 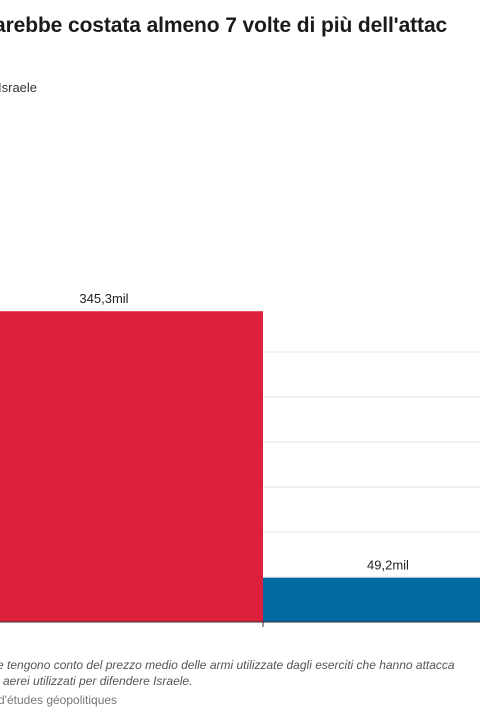 What do you see at coordinates (240, 624) in the screenshot?
I see `x-axis` at bounding box center [240, 624].